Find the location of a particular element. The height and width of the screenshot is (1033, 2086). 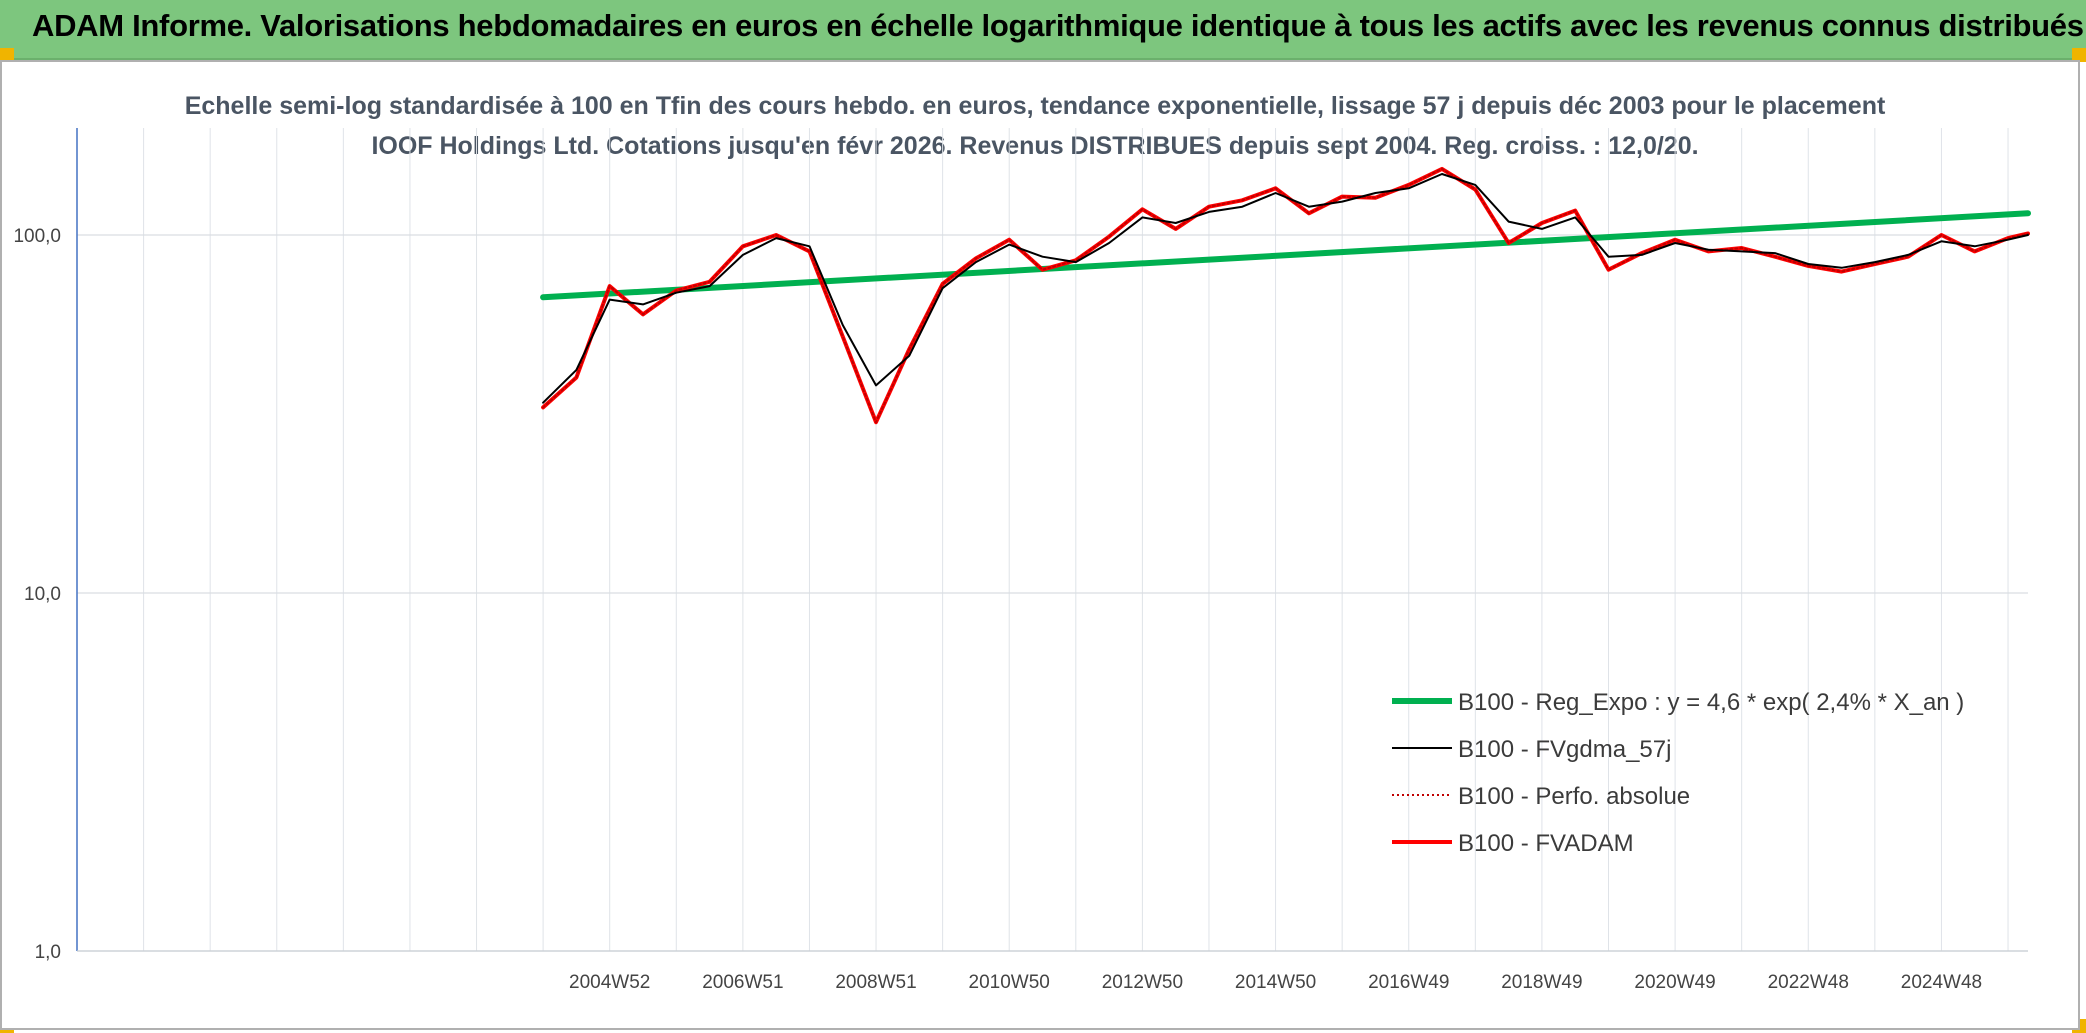

x-tick-label: 2022W48 is located at coordinates (1808, 982).